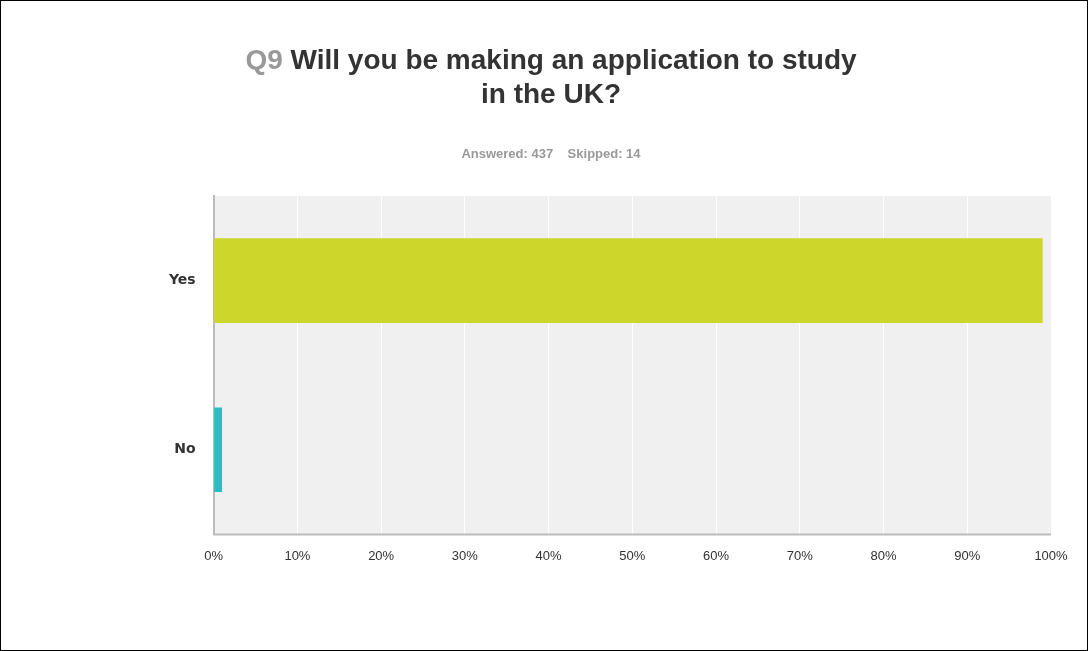  Describe the element at coordinates (716, 555) in the screenshot. I see `x-tick-label: 60%` at that location.